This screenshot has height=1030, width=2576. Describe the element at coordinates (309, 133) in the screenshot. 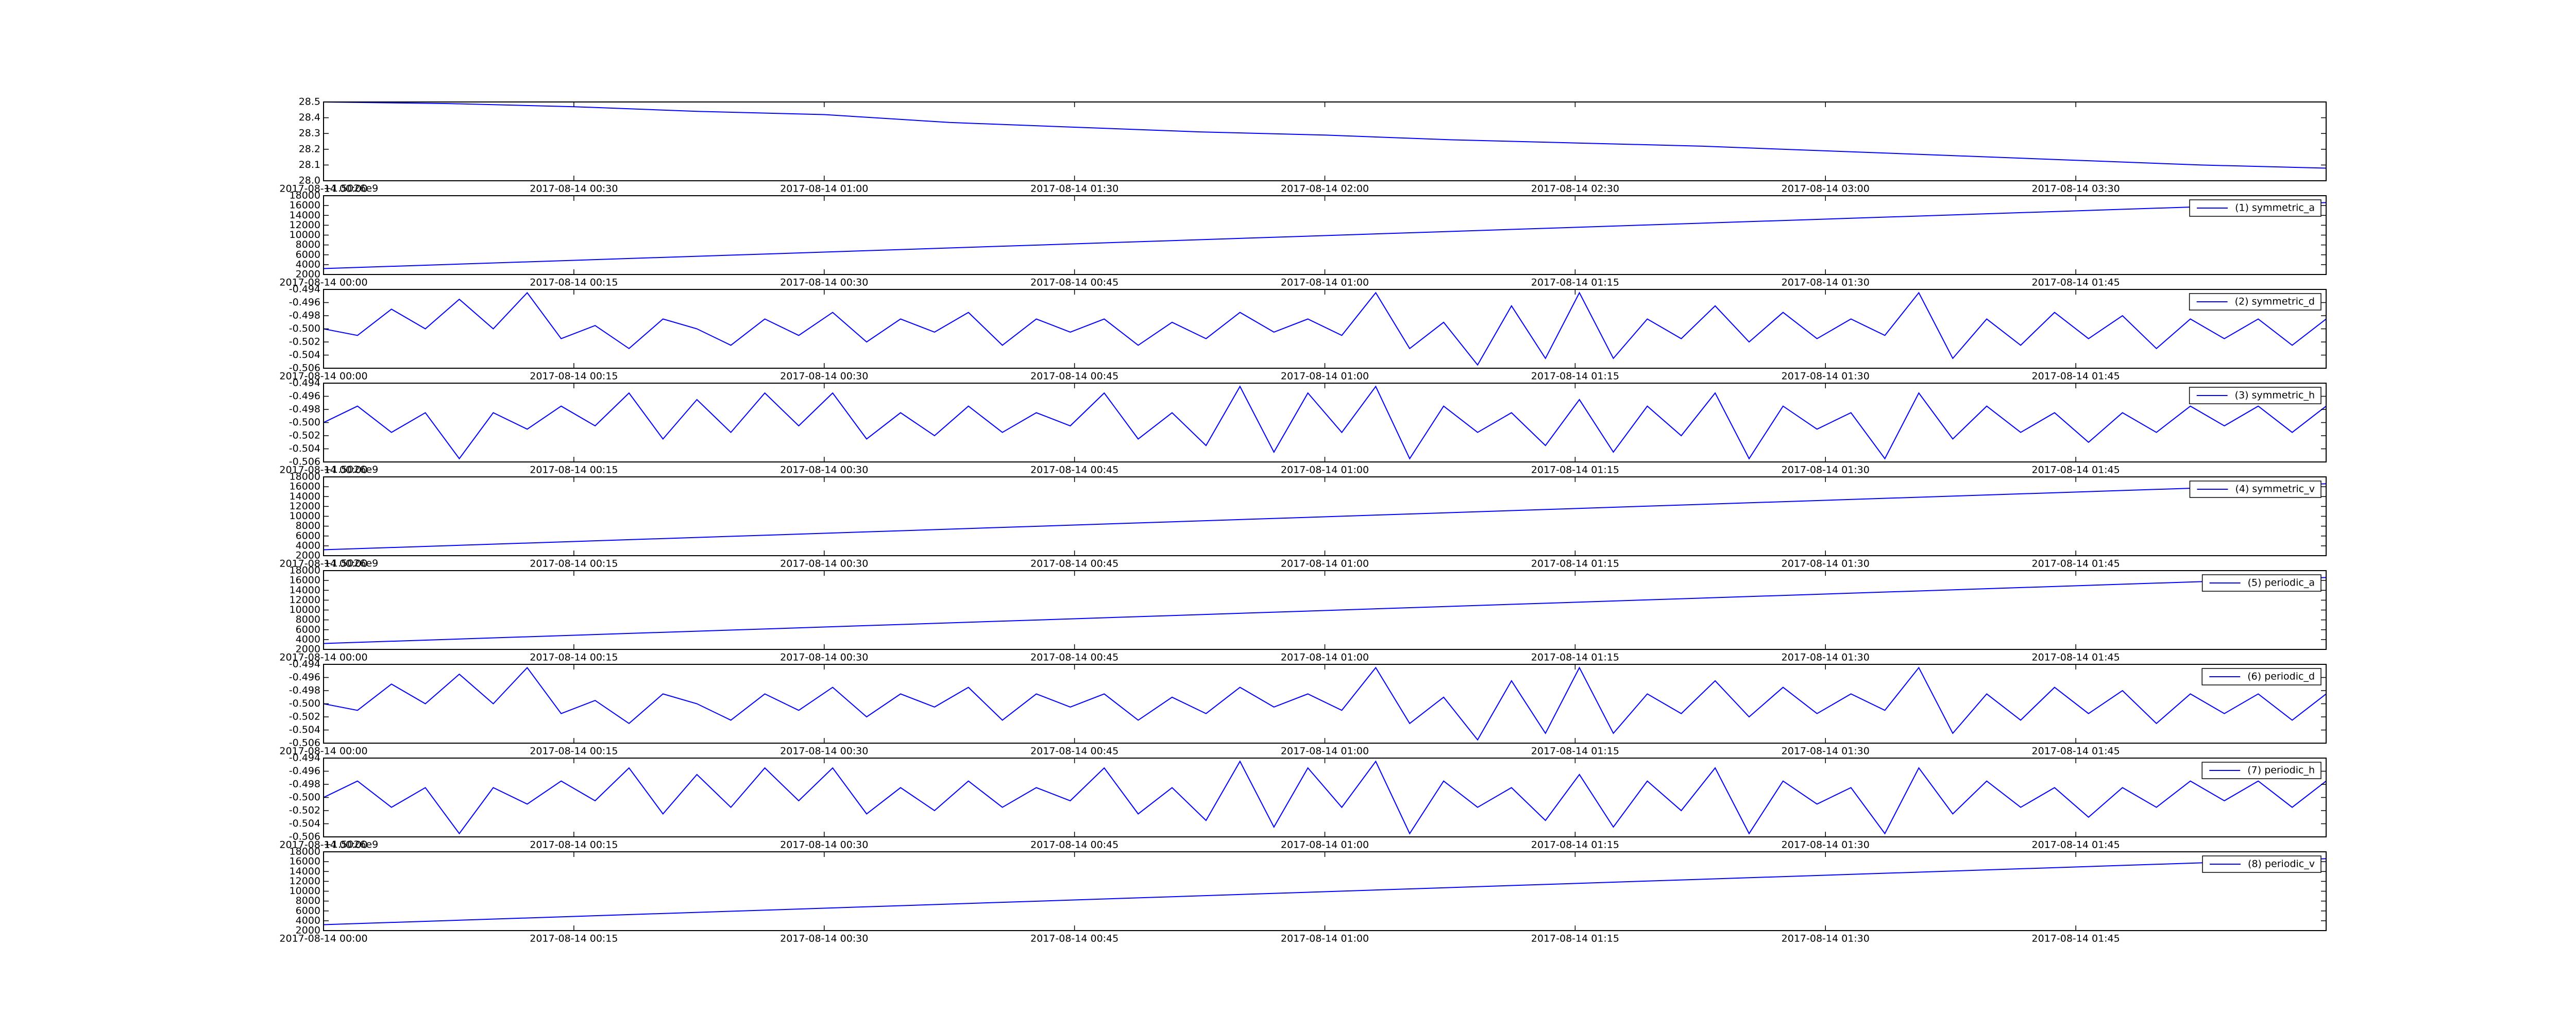

I see `y-tick-label: 28.3` at that location.